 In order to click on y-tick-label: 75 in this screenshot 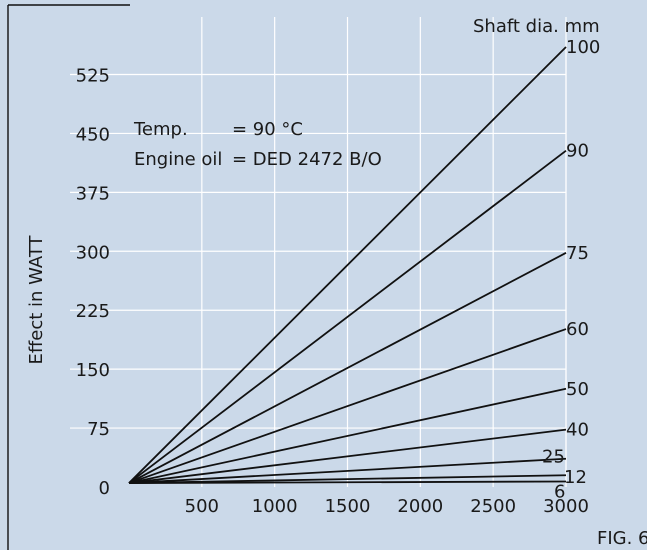, I will do `click(98, 429)`.